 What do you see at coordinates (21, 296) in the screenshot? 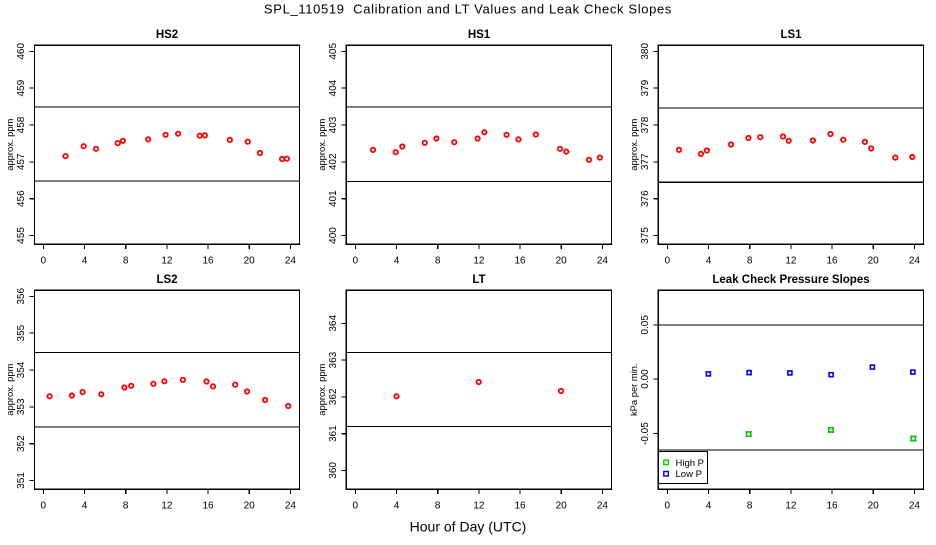
I see `svg-text: 356` at bounding box center [21, 296].